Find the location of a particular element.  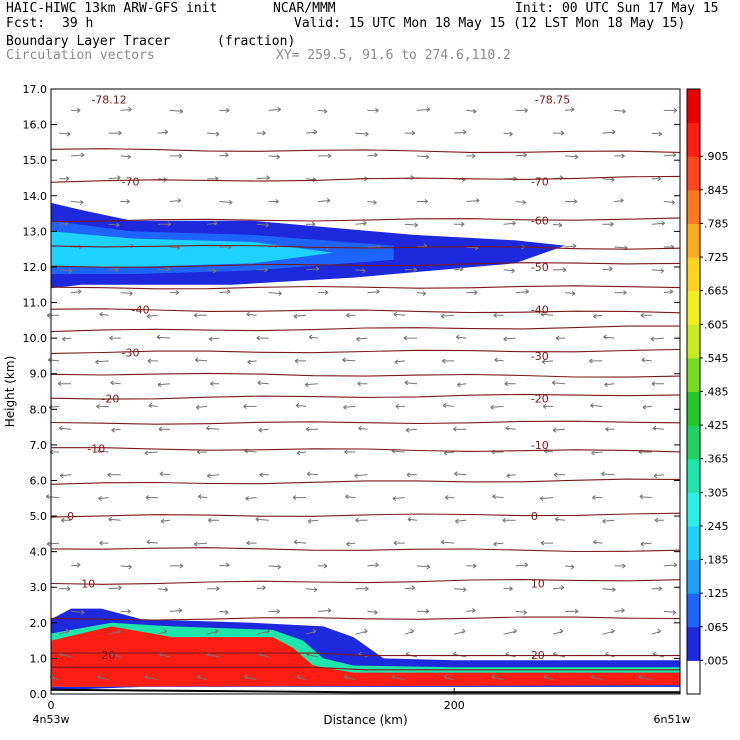

field-units: (fraction) is located at coordinates (256, 41).